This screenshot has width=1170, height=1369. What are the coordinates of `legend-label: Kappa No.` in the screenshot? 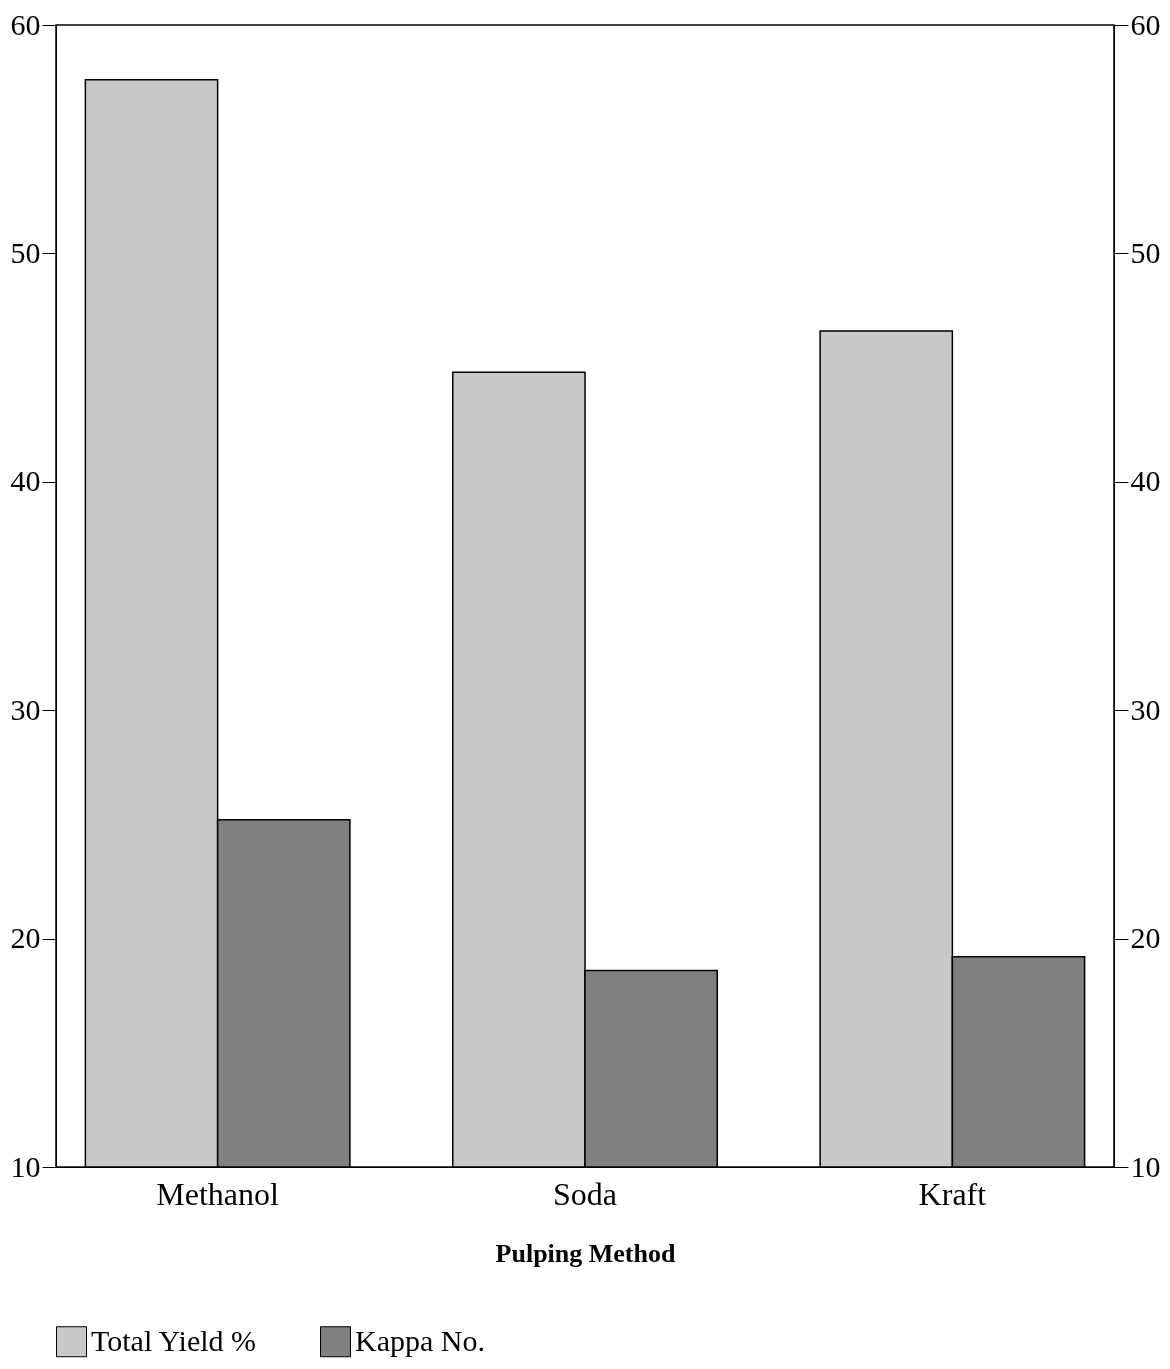 It's located at (420, 1340).